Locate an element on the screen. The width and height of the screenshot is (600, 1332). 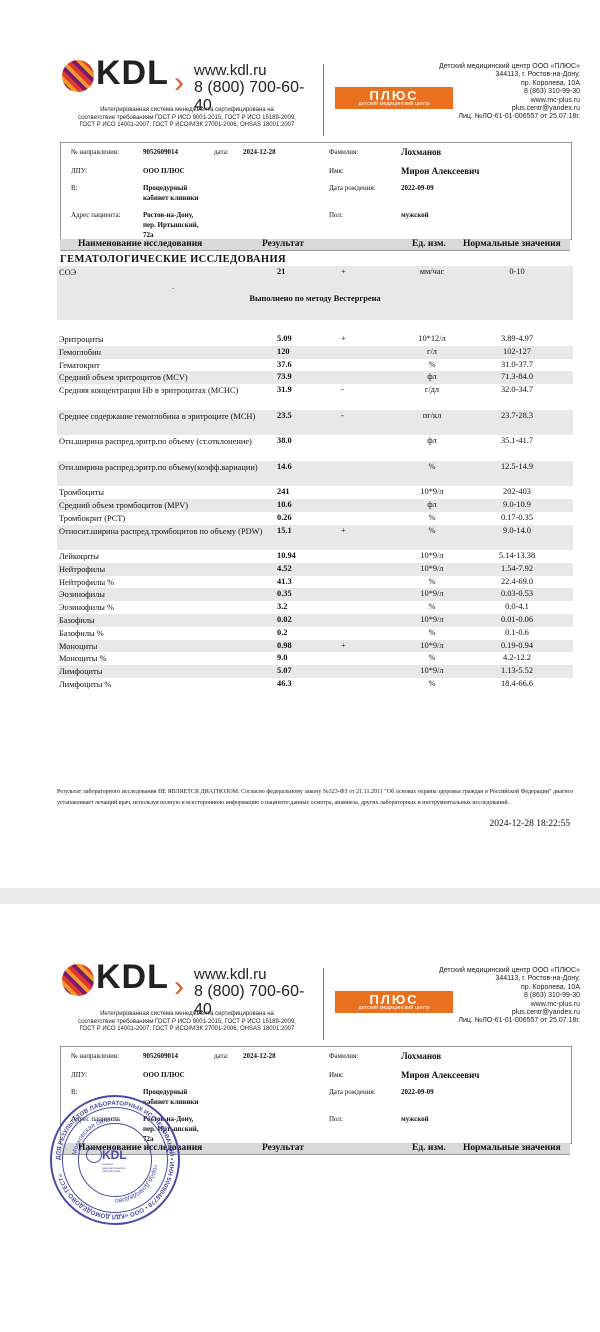
surname-value: Лохманов is located at coordinates (421, 1056).